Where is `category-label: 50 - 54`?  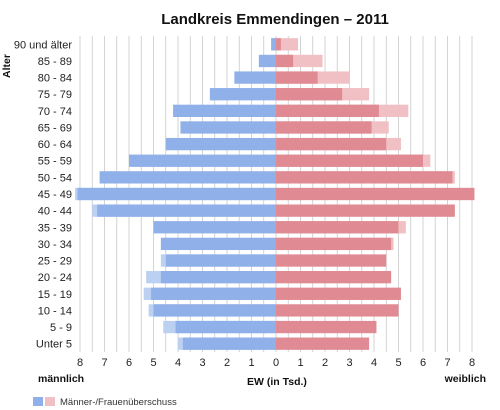
category-label: 50 - 54 is located at coordinates (55, 178).